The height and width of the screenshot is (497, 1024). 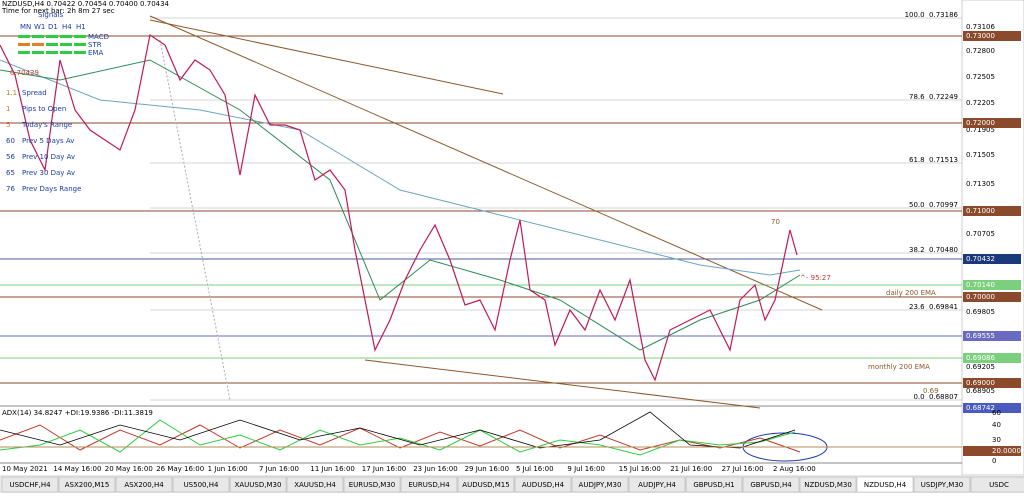 I want to click on tab-label: AUDUSD,M15, so click(x=485, y=485).